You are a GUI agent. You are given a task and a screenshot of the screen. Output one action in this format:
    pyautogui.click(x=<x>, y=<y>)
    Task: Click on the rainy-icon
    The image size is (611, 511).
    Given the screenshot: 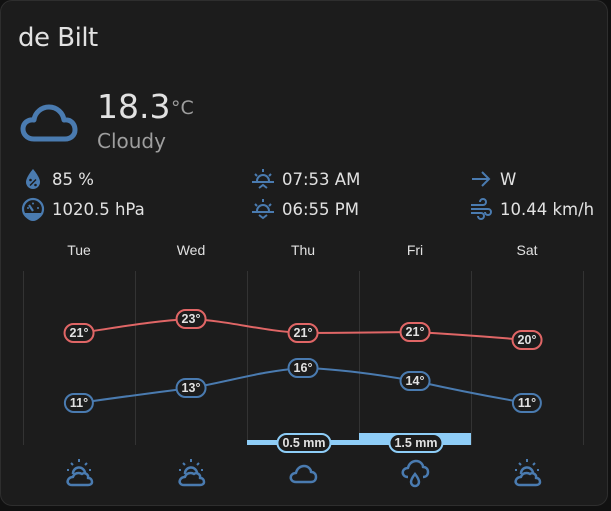 What is the action you would take?
    pyautogui.click(x=415, y=473)
    